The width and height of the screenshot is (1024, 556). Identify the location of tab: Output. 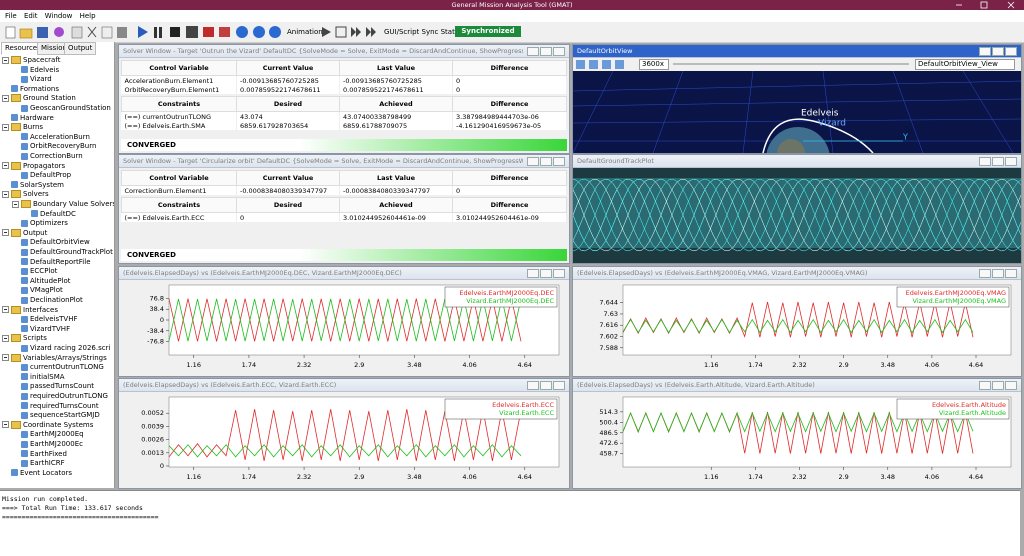
(80, 48).